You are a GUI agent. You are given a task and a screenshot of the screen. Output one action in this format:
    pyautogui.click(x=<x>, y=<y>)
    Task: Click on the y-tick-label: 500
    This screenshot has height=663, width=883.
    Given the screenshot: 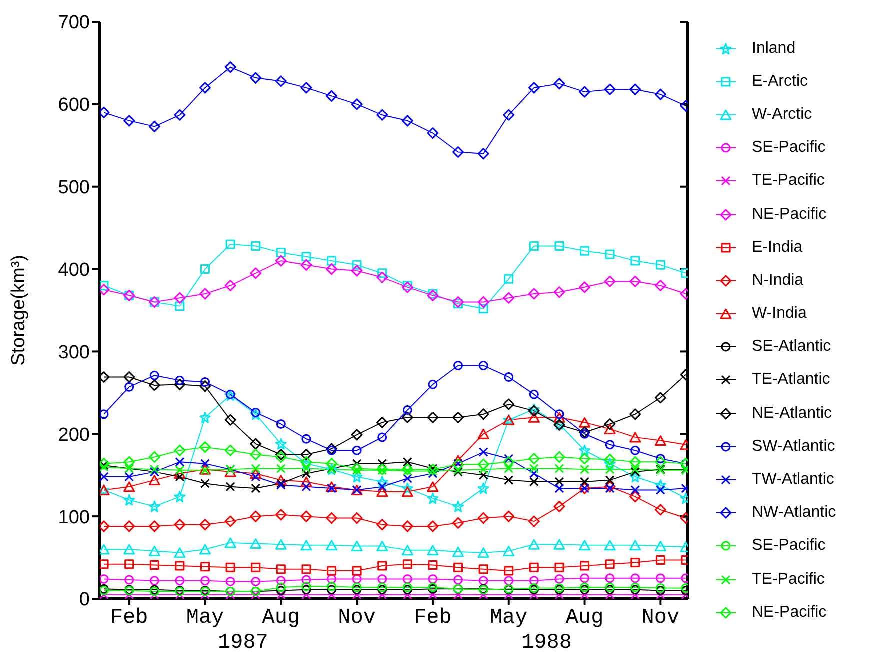 What is the action you would take?
    pyautogui.click(x=74, y=188)
    